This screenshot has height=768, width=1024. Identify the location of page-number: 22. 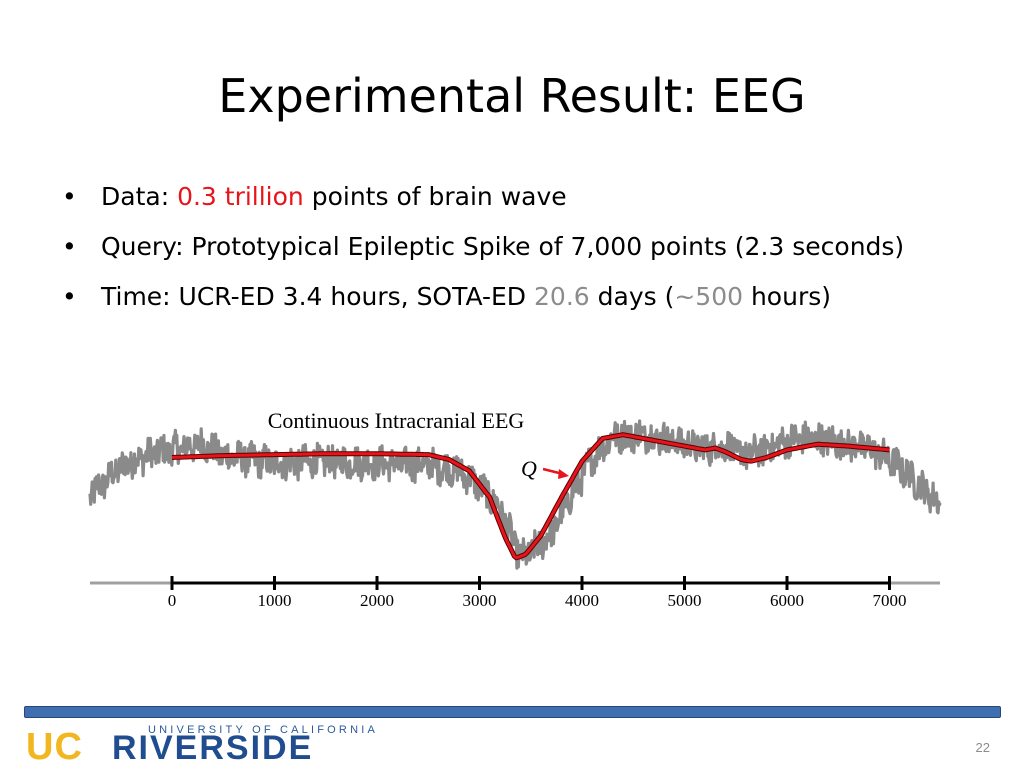
(982, 747).